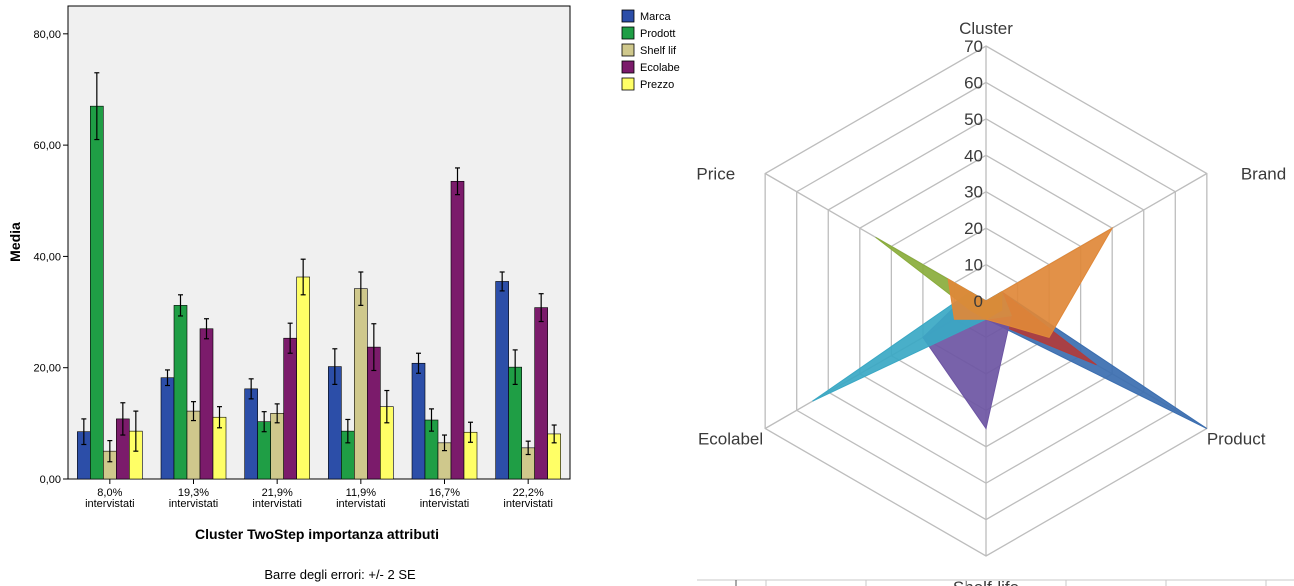 The width and height of the screenshot is (1294, 586). I want to click on radar-tick-label: 50, so click(973, 119).